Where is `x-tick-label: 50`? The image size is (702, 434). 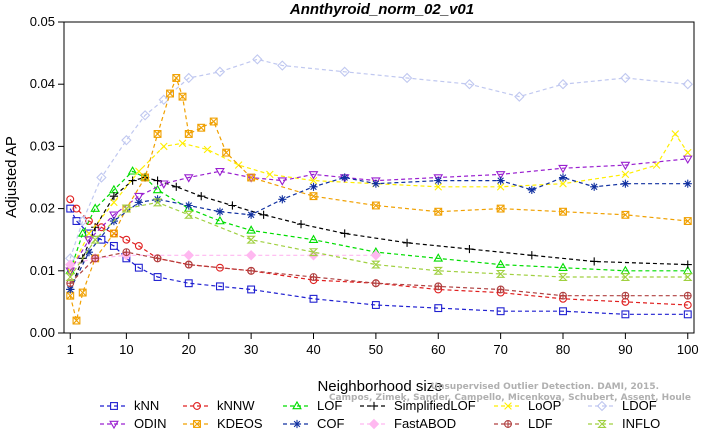 x-tick-label: 50 is located at coordinates (376, 349).